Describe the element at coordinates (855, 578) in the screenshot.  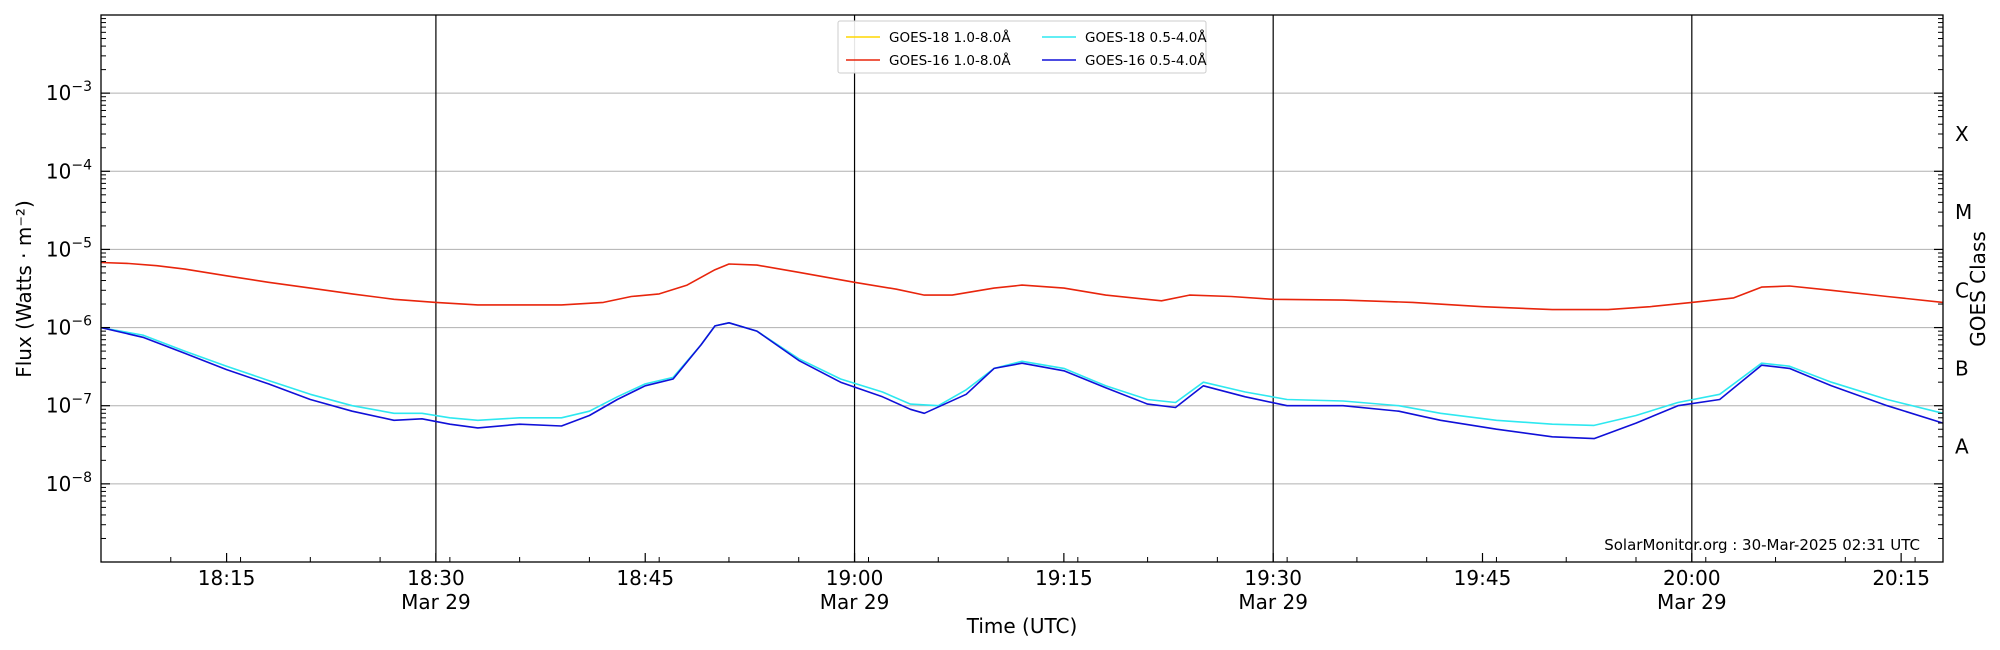
I see `x-tick-label: 19:00` at that location.